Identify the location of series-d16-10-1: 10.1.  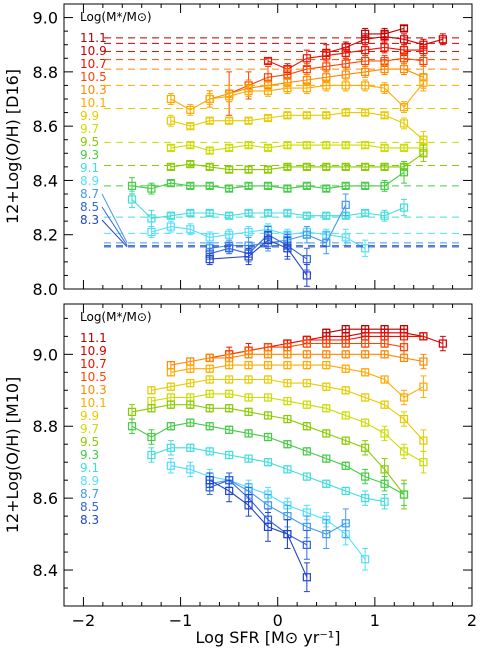
(272, 95).